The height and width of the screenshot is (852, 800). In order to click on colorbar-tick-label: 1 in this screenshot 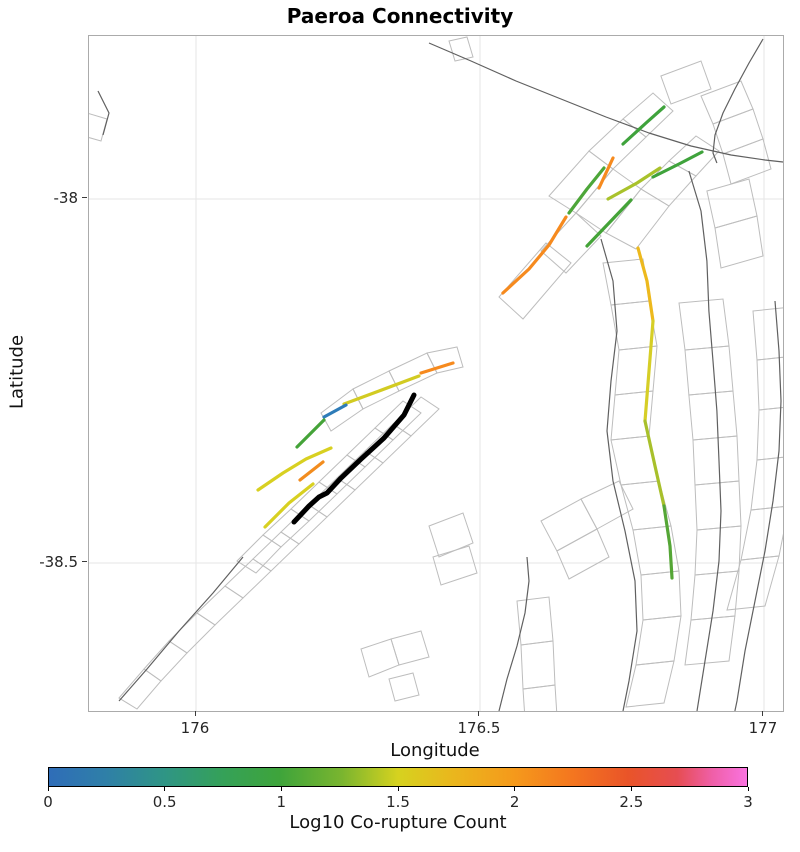, I will do `click(281, 802)`.